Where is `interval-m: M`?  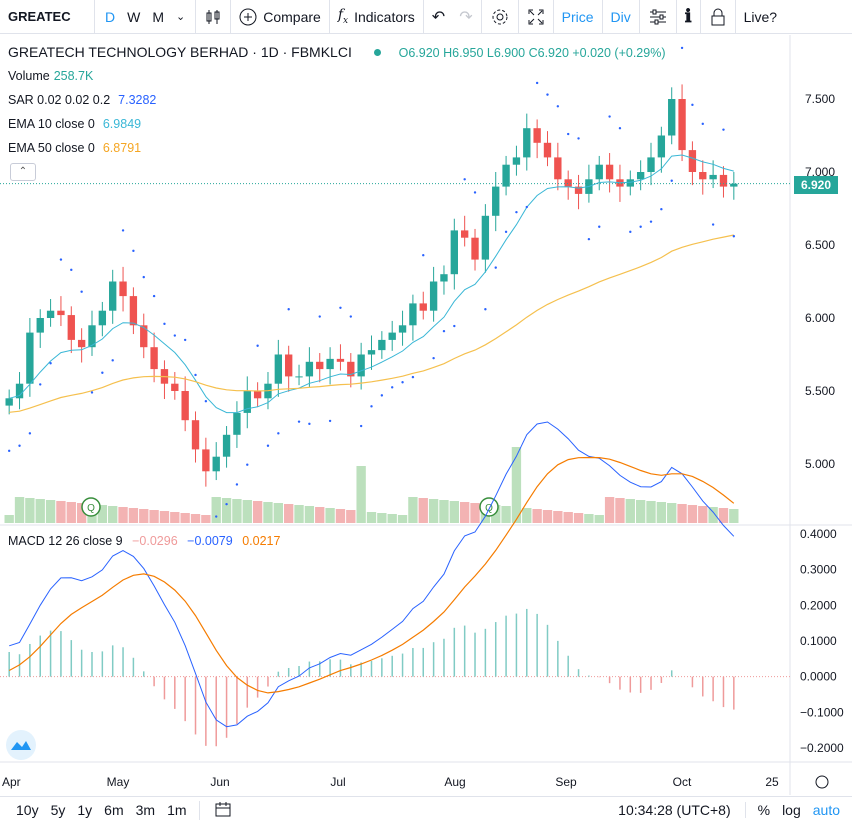
interval-m: M is located at coordinates (158, 16).